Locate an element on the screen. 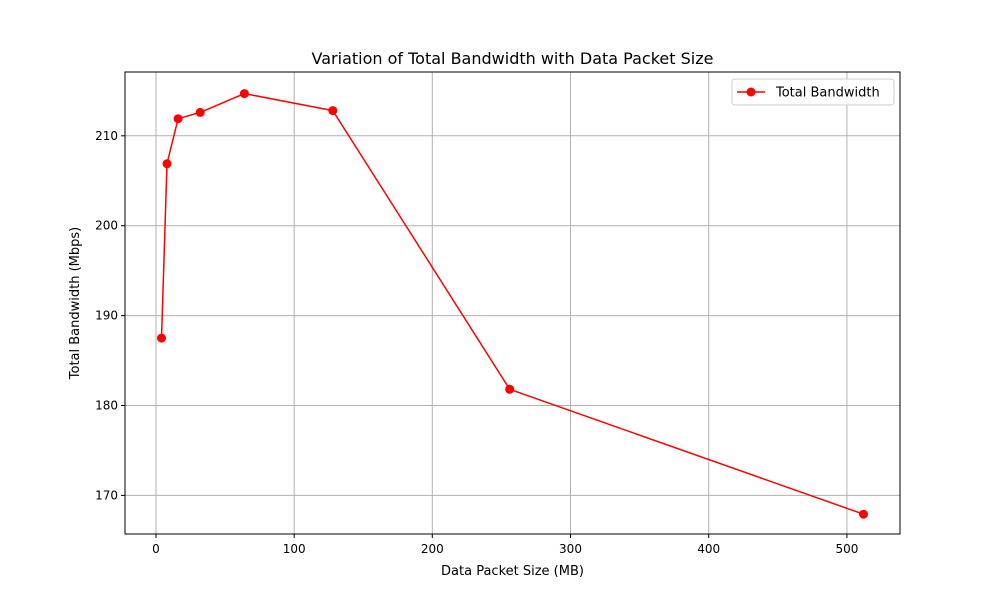 Image resolution: width=1000 pixels, height=600 pixels. legend: Total Bandwidth is located at coordinates (813, 92).